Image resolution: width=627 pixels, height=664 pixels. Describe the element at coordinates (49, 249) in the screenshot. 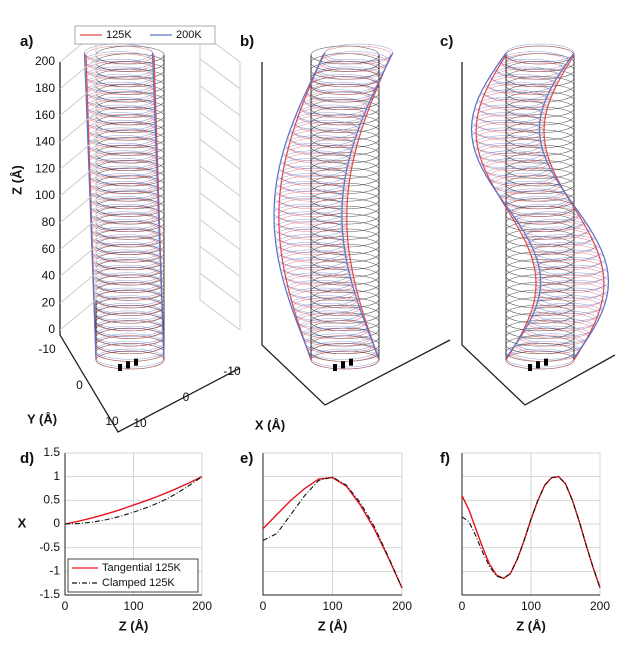

I see `z-tick-label: 60` at that location.